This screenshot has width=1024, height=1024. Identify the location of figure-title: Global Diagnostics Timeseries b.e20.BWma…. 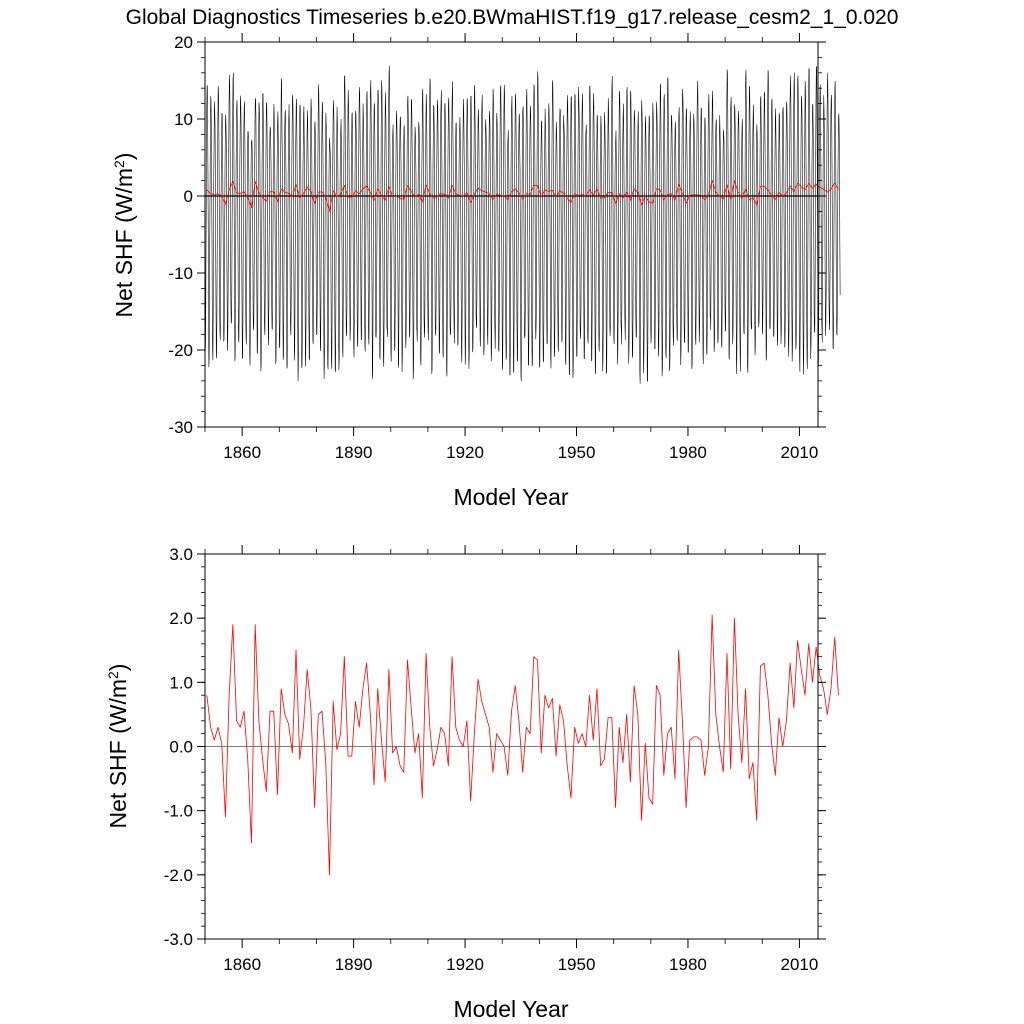
(512, 17).